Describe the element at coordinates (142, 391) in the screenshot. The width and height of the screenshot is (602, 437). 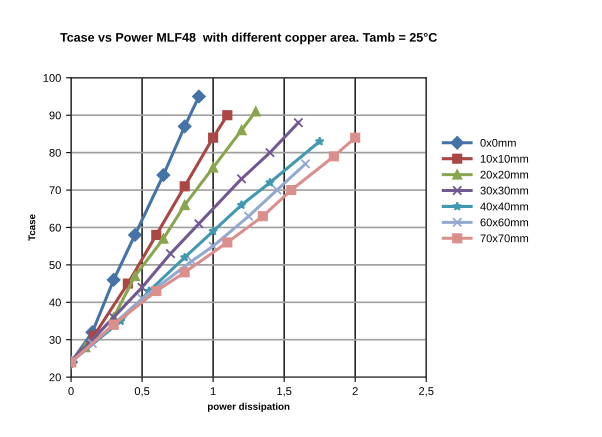
I see `x-tick-label: 0,5` at that location.